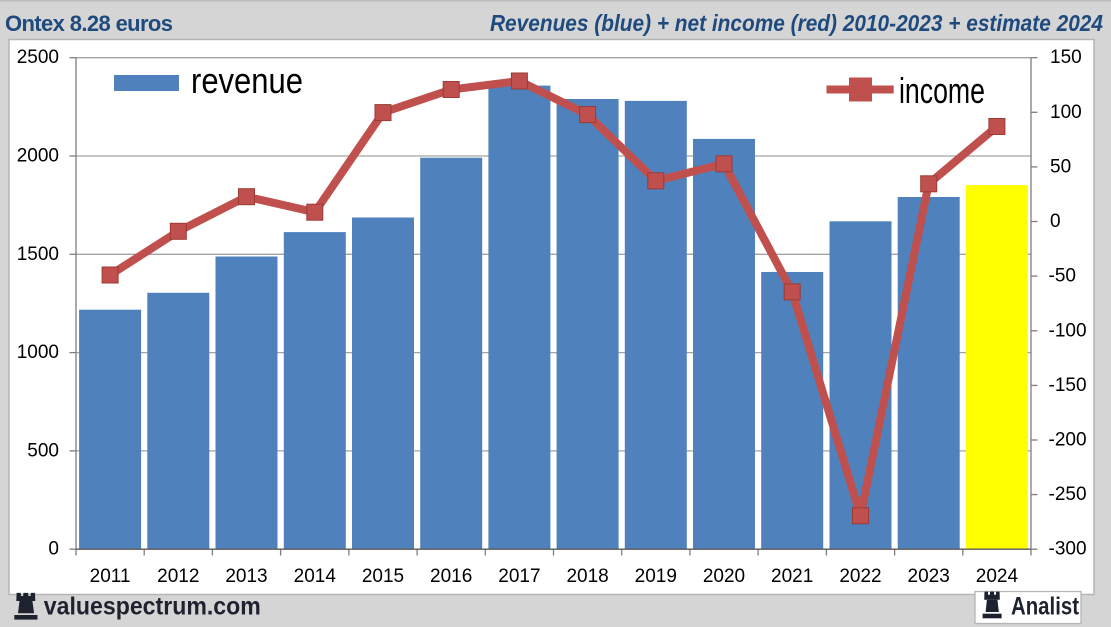  Describe the element at coordinates (247, 80) in the screenshot. I see `svg-text: revenue` at that location.